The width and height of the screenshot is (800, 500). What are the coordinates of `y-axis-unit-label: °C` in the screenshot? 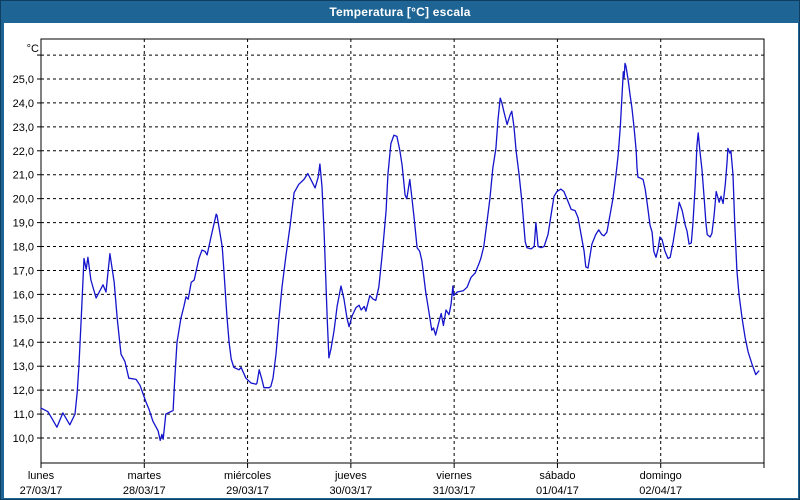 It's located at (33, 49).